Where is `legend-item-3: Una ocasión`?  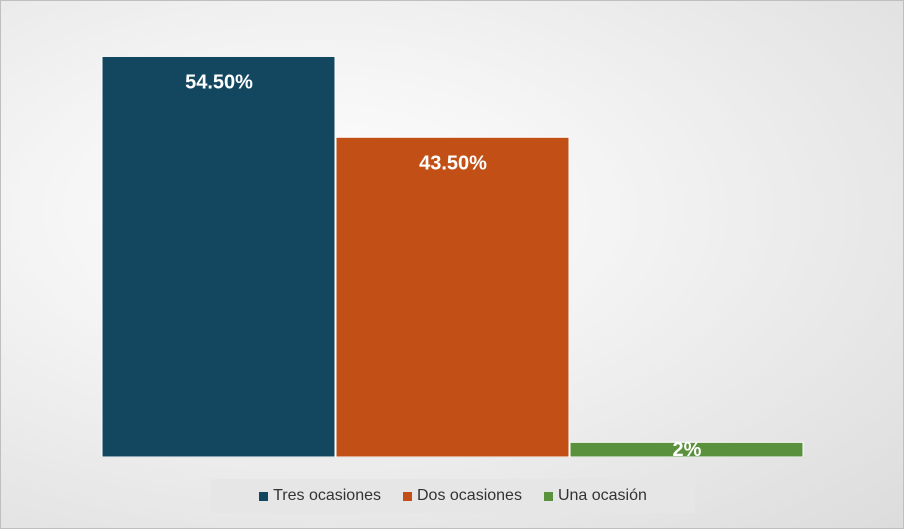 legend-item-3: Una ocasión is located at coordinates (595, 496).